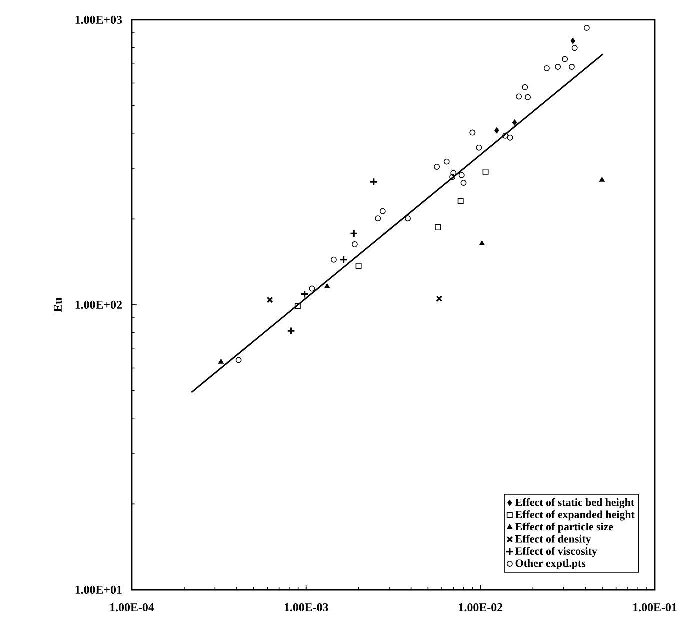 Image resolution: width=698 pixels, height=632 pixels. Describe the element at coordinates (551, 564) in the screenshot. I see `legend-label: Other exptl.pts` at that location.